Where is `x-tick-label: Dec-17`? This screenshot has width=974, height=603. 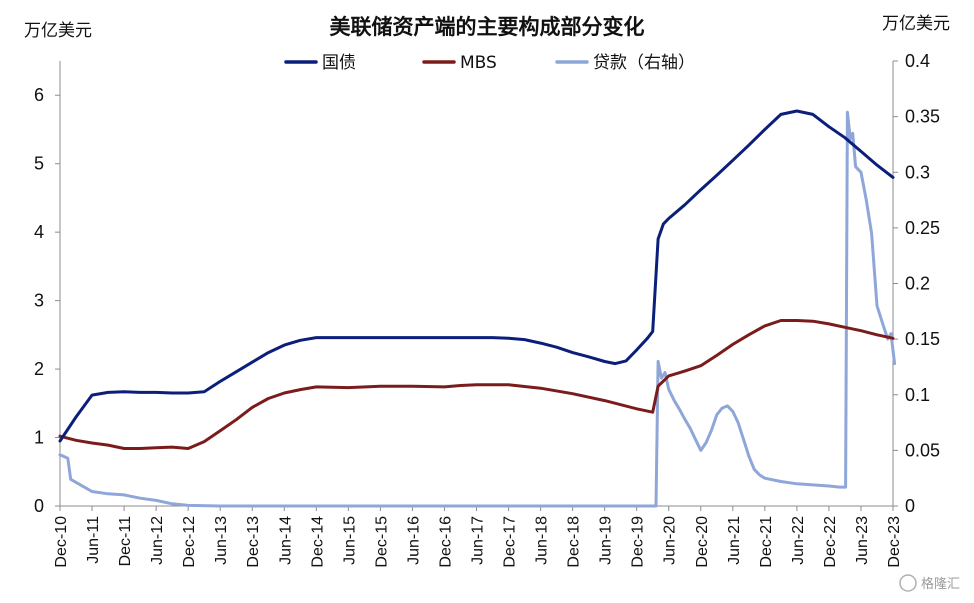 x-tick-label: Dec-17 is located at coordinates (510, 542).